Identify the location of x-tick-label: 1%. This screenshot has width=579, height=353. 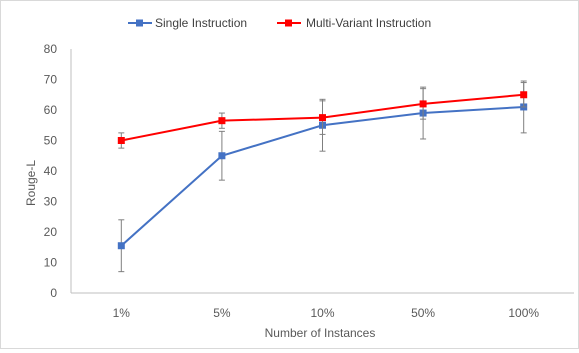
(122, 313).